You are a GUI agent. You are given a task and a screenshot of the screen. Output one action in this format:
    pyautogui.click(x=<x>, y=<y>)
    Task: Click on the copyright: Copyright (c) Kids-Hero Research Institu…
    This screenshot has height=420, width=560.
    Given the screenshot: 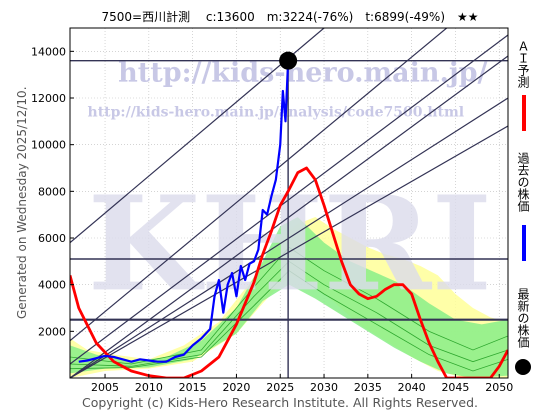 What is the action you would take?
    pyautogui.click(x=280, y=402)
    